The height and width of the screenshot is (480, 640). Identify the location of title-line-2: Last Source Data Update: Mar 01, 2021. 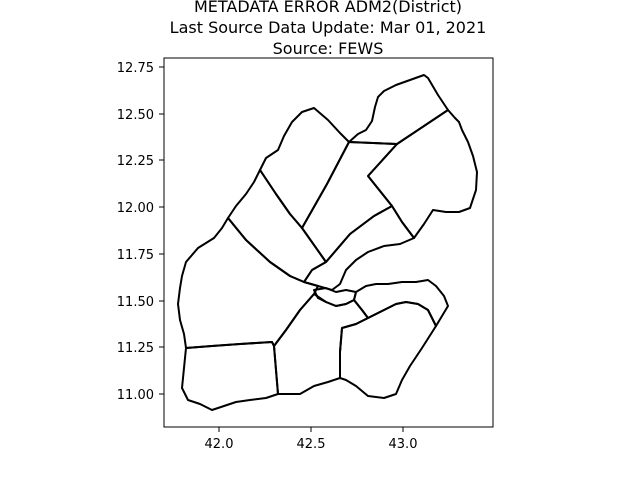
(328, 27).